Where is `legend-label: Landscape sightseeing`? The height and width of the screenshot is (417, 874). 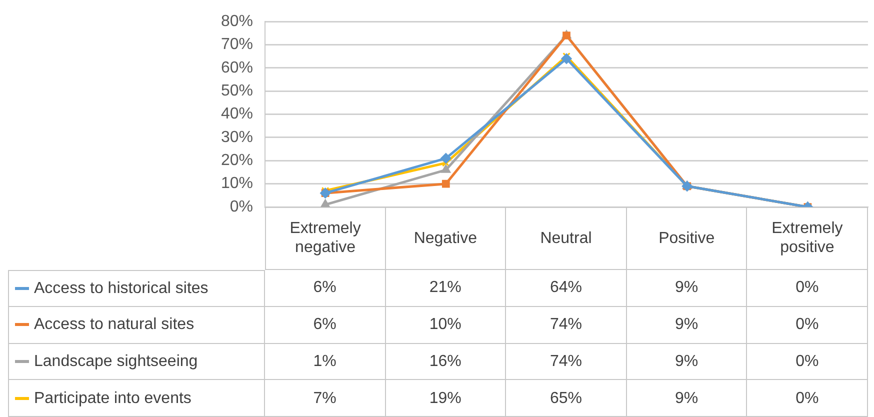
legend-label: Landscape sightseeing is located at coordinates (116, 361).